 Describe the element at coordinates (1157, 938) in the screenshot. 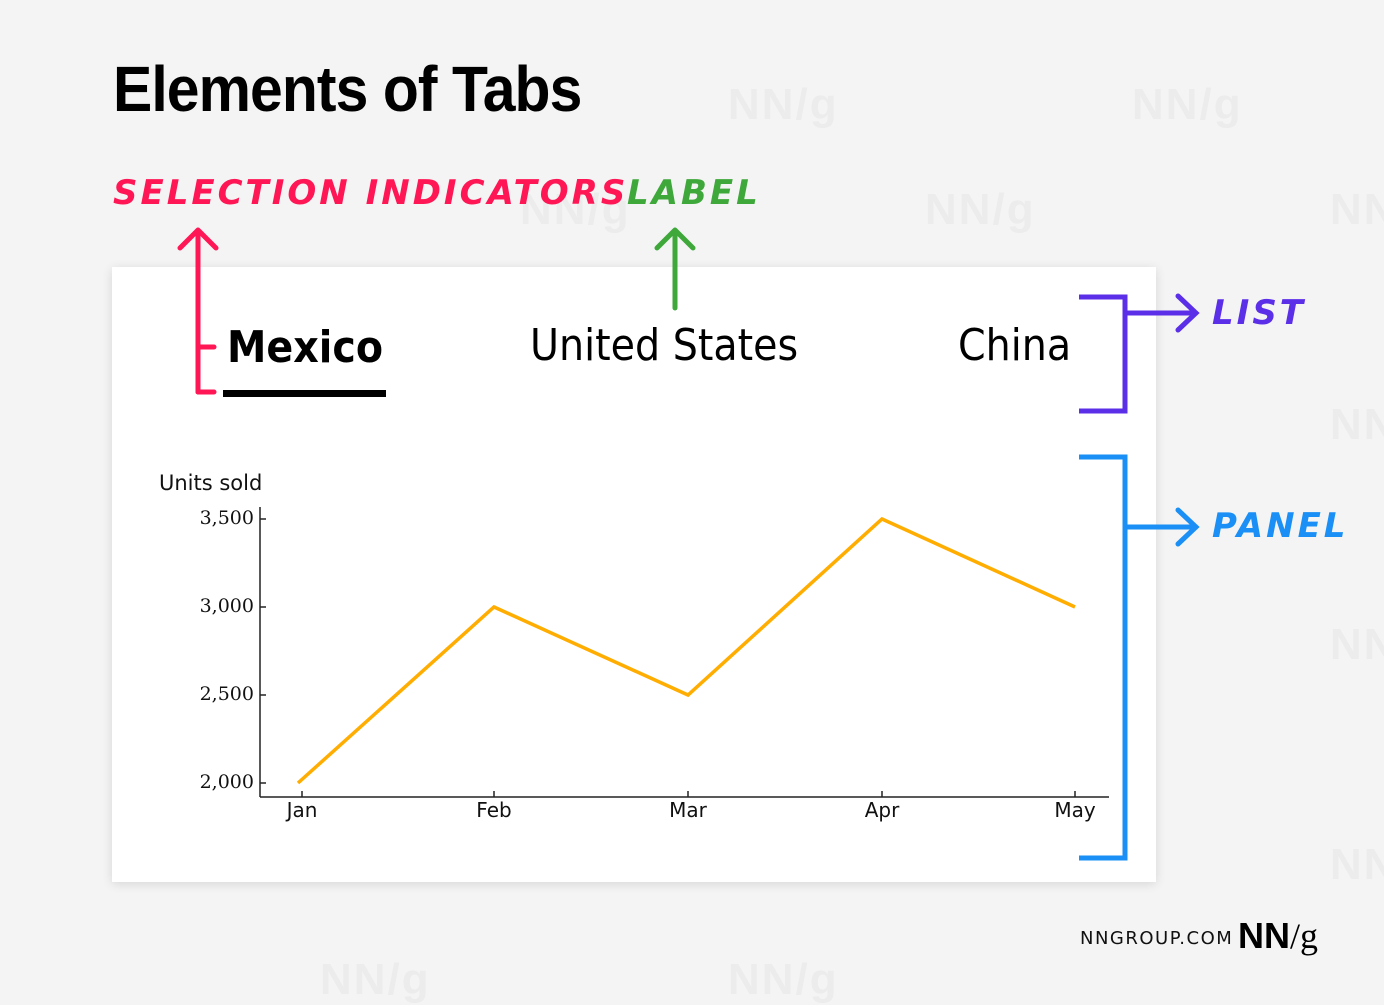

I see `footer-url: NNGROUP.COM` at that location.